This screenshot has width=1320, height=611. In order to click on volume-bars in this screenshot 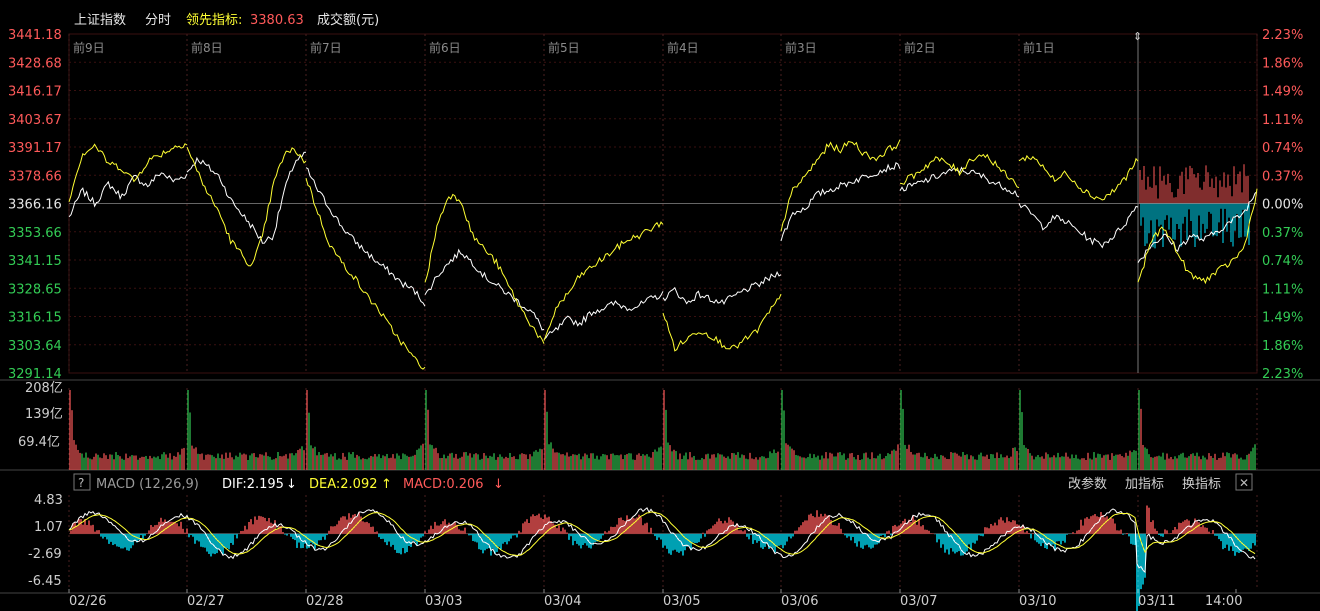, I will do `click(662, 430)`.